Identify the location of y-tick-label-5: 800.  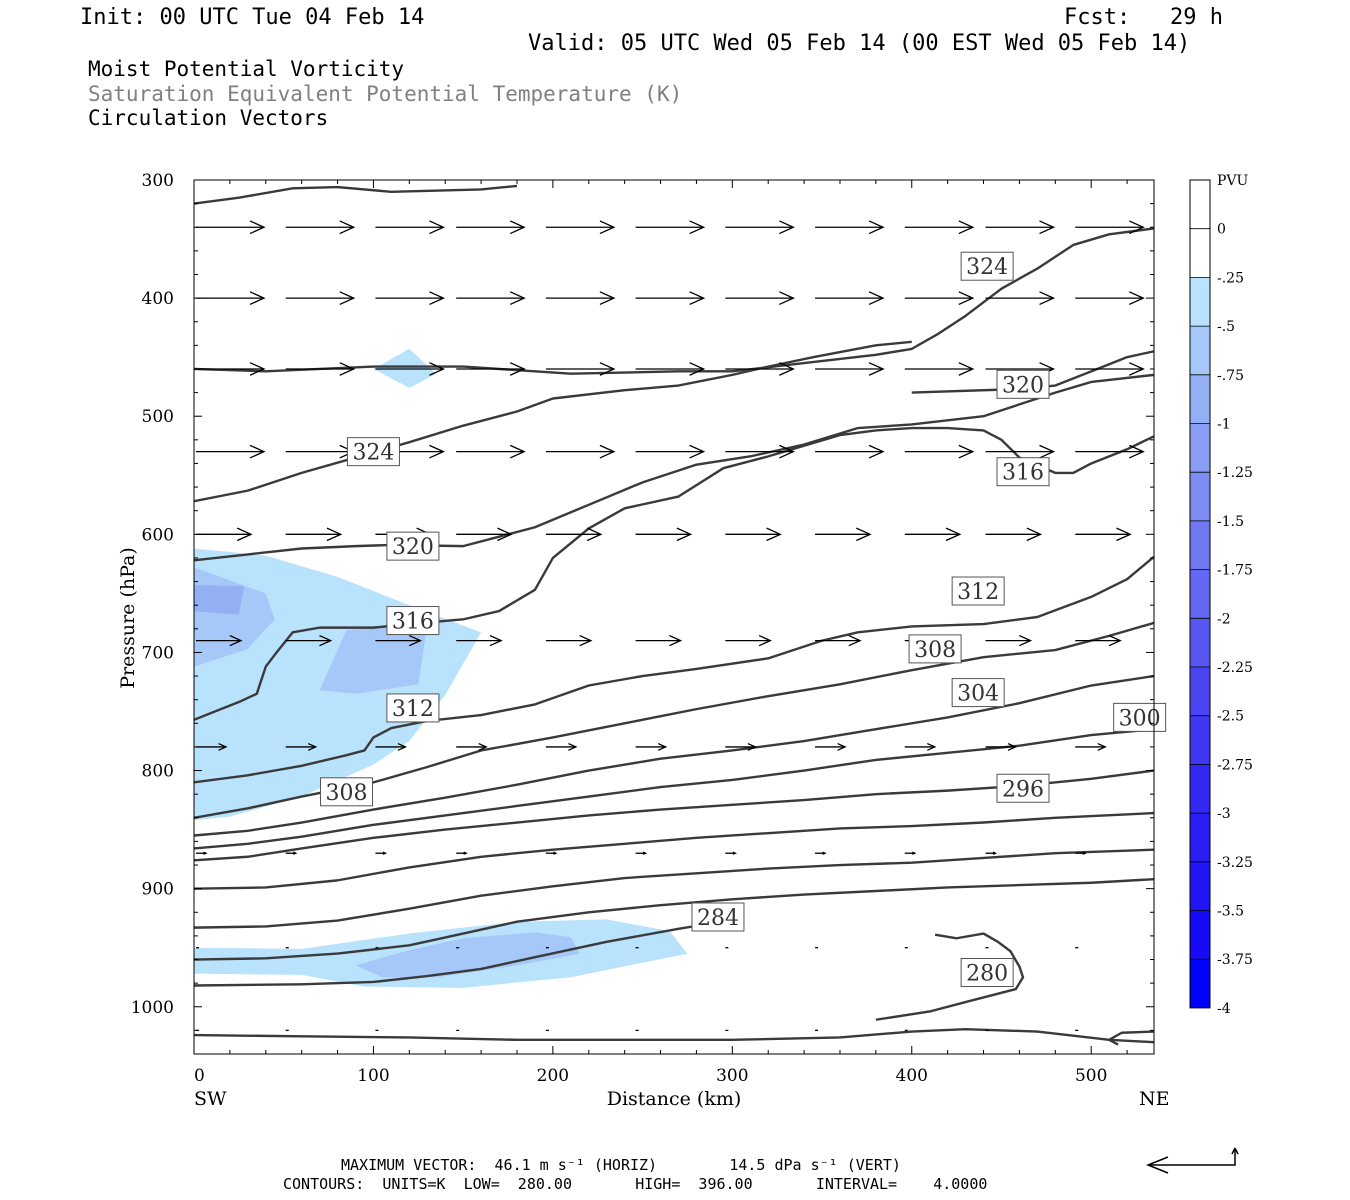
(158, 772).